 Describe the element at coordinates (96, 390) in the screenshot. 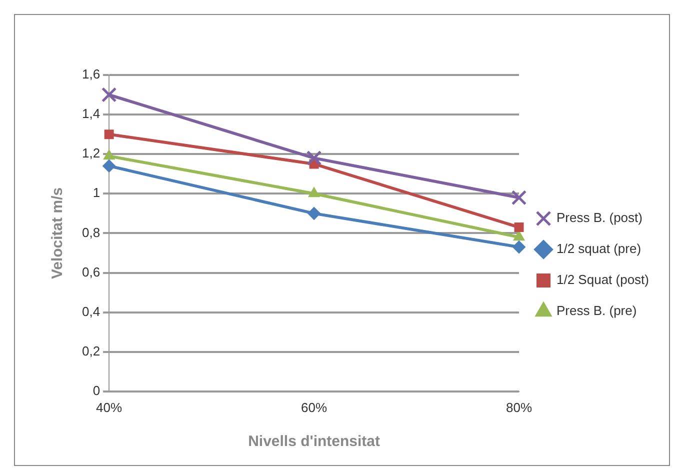

I see `y-tick-label: 0` at that location.